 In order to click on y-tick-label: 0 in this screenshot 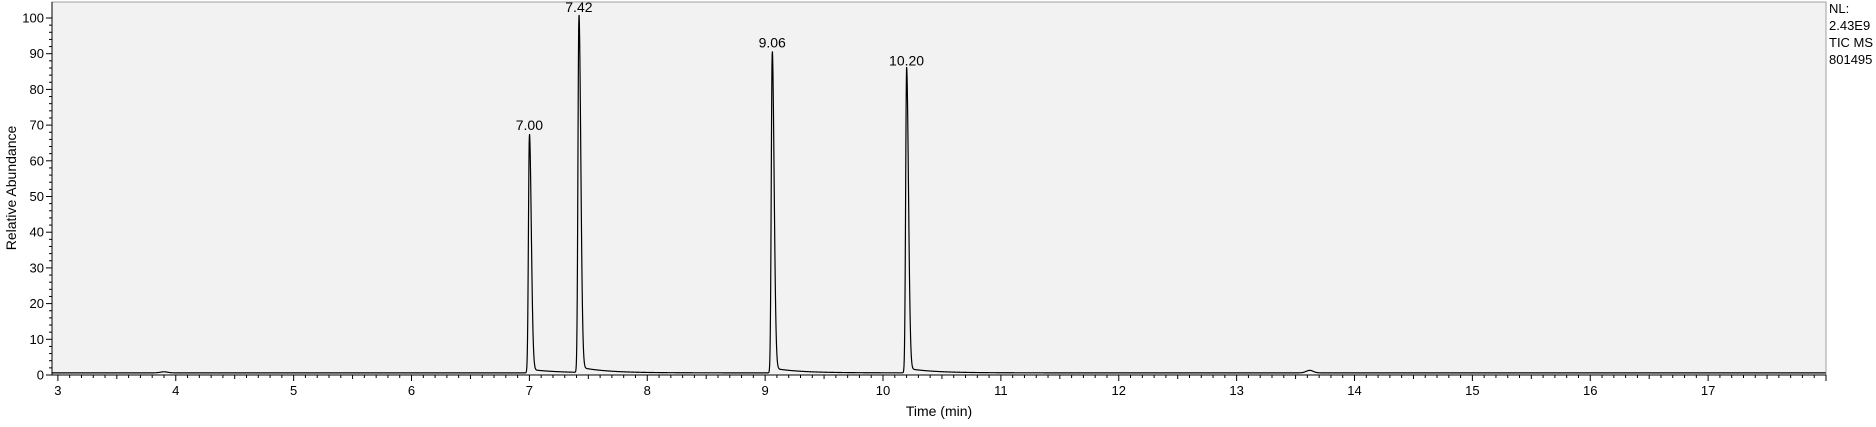, I will do `click(40, 375)`.